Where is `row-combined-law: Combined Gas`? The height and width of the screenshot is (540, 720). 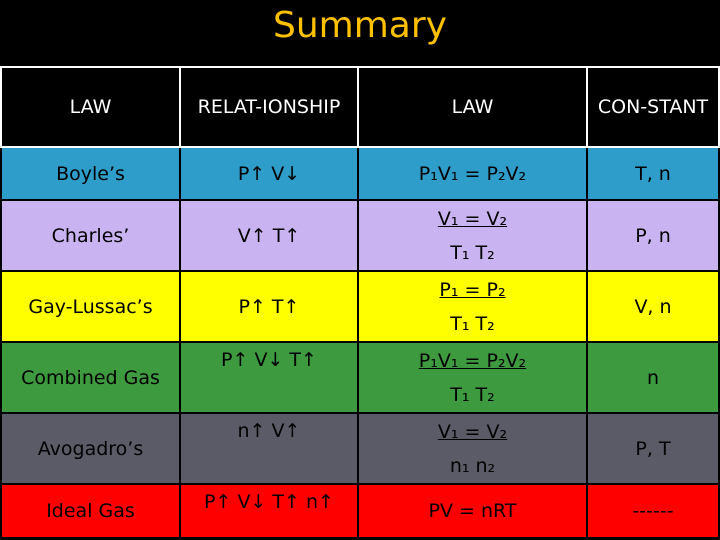
row-combined-law: Combined Gas is located at coordinates (90, 378).